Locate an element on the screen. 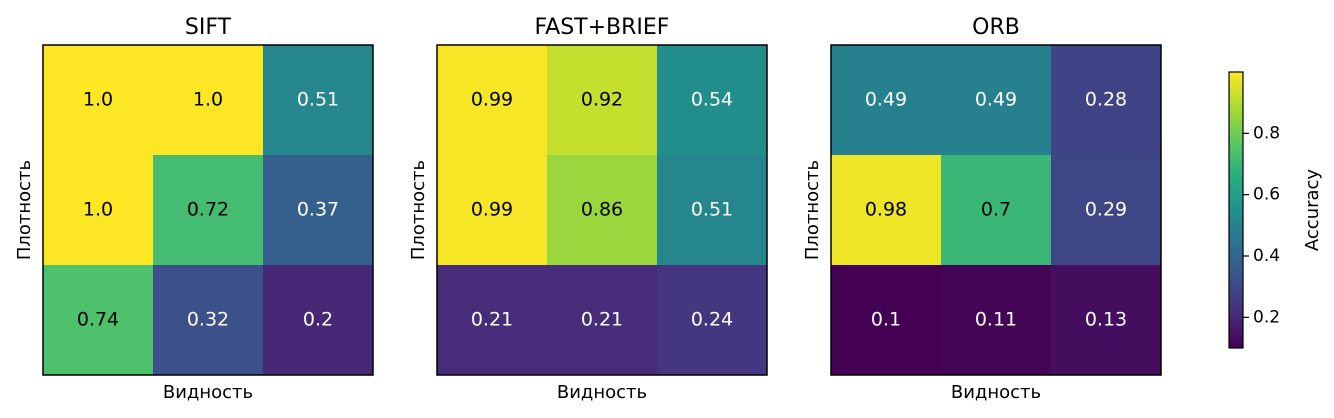 The height and width of the screenshot is (418, 1334). cell-value-label: 0.54 is located at coordinates (712, 100).